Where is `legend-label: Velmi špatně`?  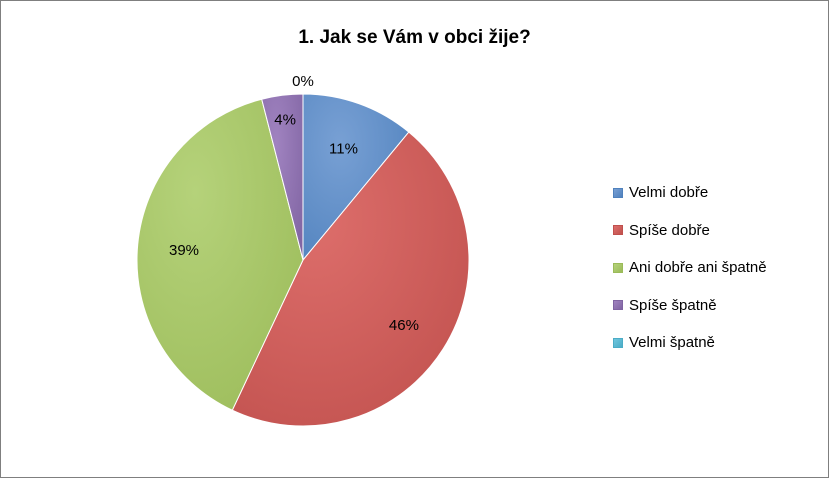 legend-label: Velmi špatně is located at coordinates (672, 343).